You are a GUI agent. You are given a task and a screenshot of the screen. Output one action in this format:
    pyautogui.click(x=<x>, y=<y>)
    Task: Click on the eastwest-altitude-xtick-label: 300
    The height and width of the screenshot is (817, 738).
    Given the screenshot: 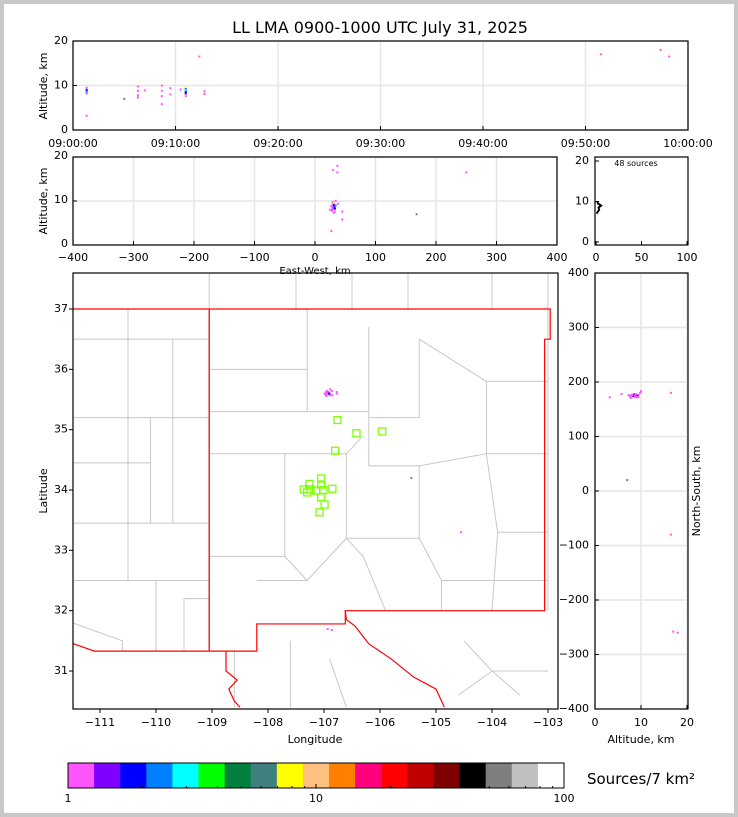 What is the action you would take?
    pyautogui.click(x=496, y=257)
    